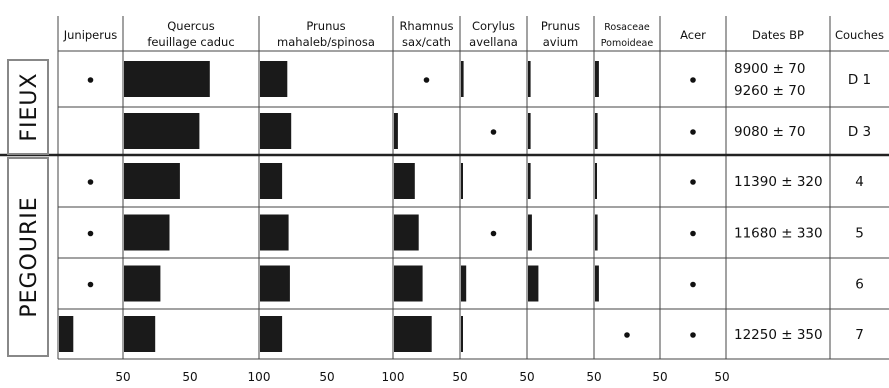 The height and width of the screenshot is (388, 889). I want to click on site-label: PEGOURIE, so click(29, 256).